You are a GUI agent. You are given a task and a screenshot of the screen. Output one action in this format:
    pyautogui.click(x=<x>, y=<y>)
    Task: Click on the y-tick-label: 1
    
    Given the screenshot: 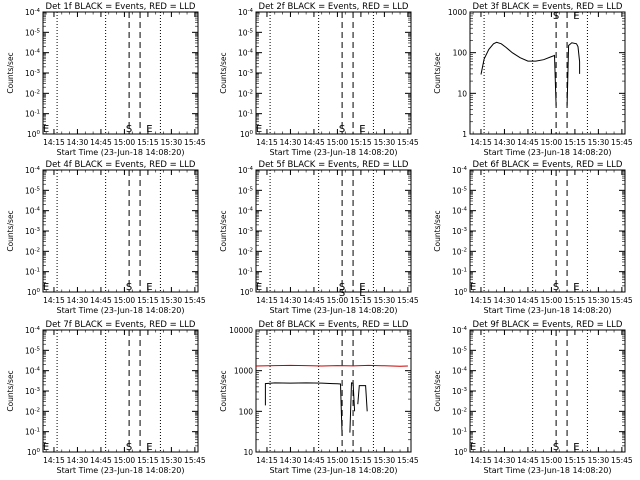 What is the action you would take?
    pyautogui.click(x=464, y=134)
    